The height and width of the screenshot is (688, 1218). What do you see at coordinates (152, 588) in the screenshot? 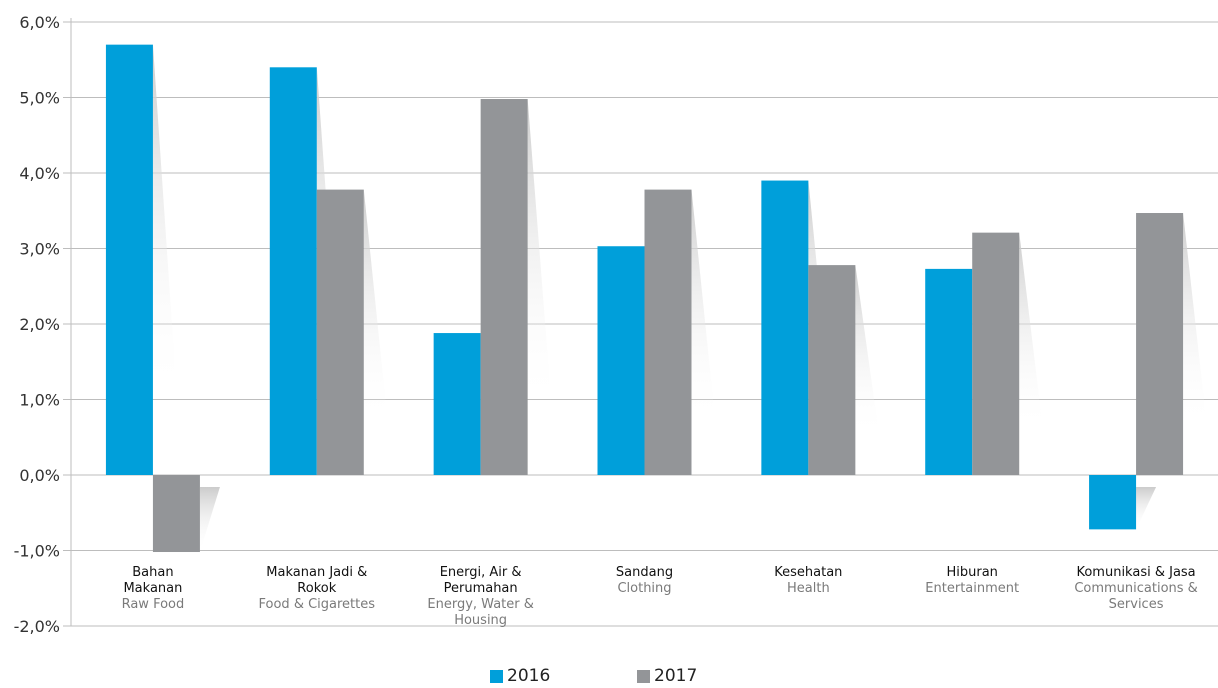
I see `category-label-main: Makanan` at bounding box center [152, 588].